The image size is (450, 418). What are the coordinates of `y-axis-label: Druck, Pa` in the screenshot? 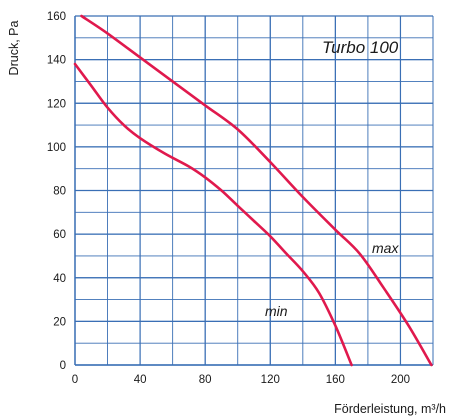 It's located at (14, 48).